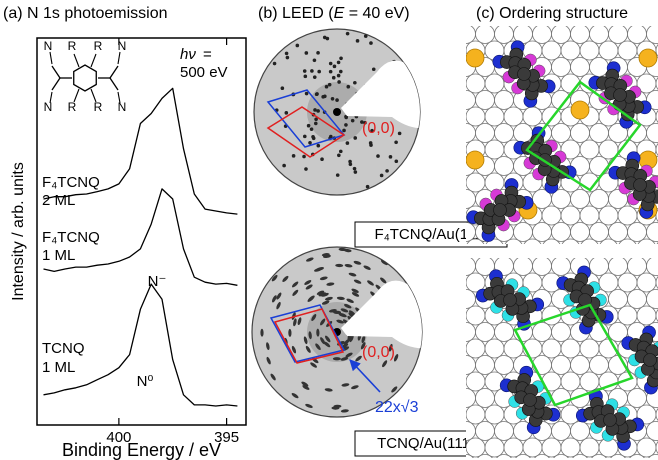  Describe the element at coordinates (552, 13) in the screenshot. I see `panel-title: (c) Ordering structure` at that location.